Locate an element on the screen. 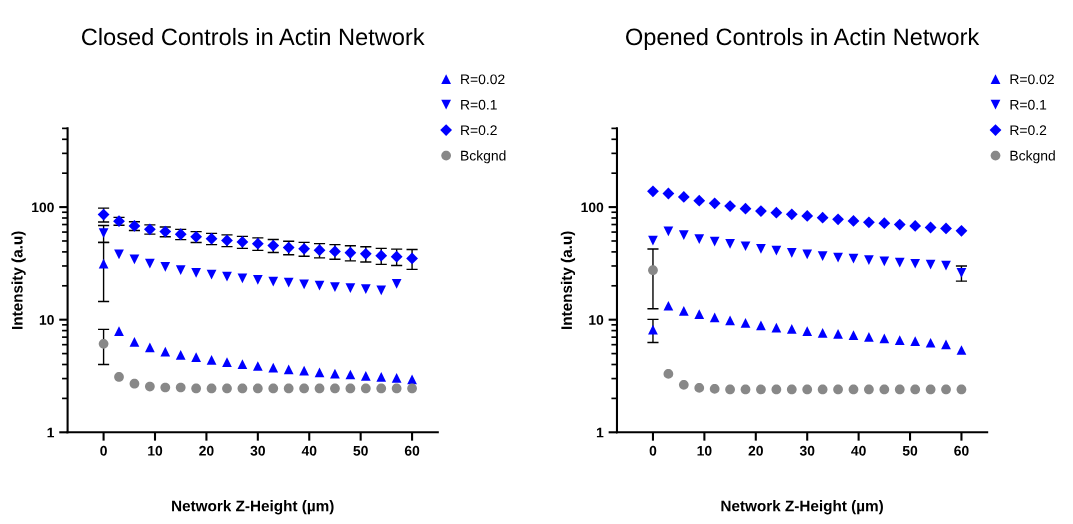  y-axis-title: Intensity (a.u) is located at coordinates (568, 280).